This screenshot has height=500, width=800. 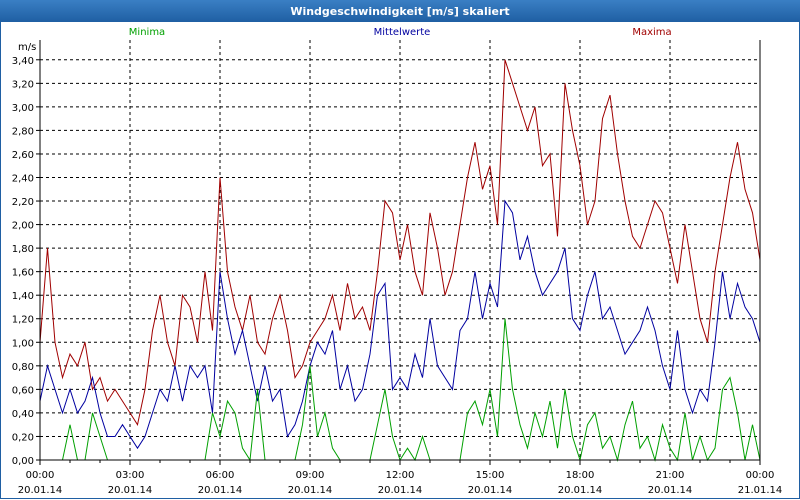 I want to click on chart-title: Windgeschwindigkeit [m/s] skaliert, so click(x=400, y=11).